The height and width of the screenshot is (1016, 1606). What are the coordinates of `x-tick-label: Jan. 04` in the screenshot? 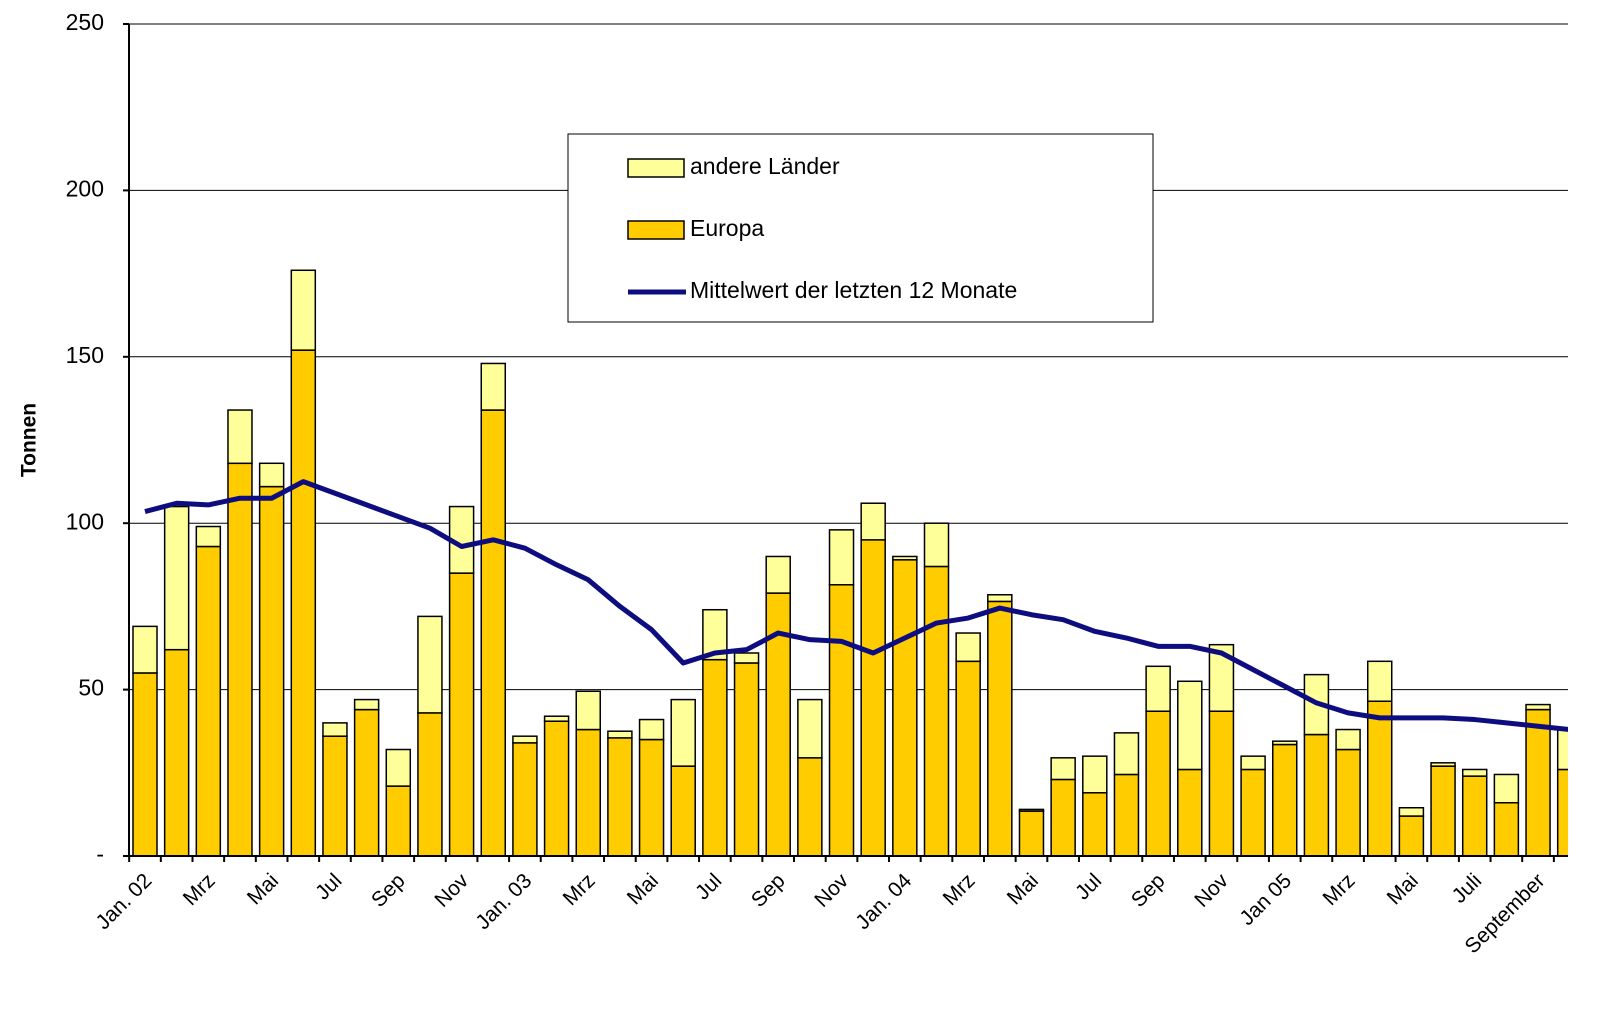 It's located at (883, 901).